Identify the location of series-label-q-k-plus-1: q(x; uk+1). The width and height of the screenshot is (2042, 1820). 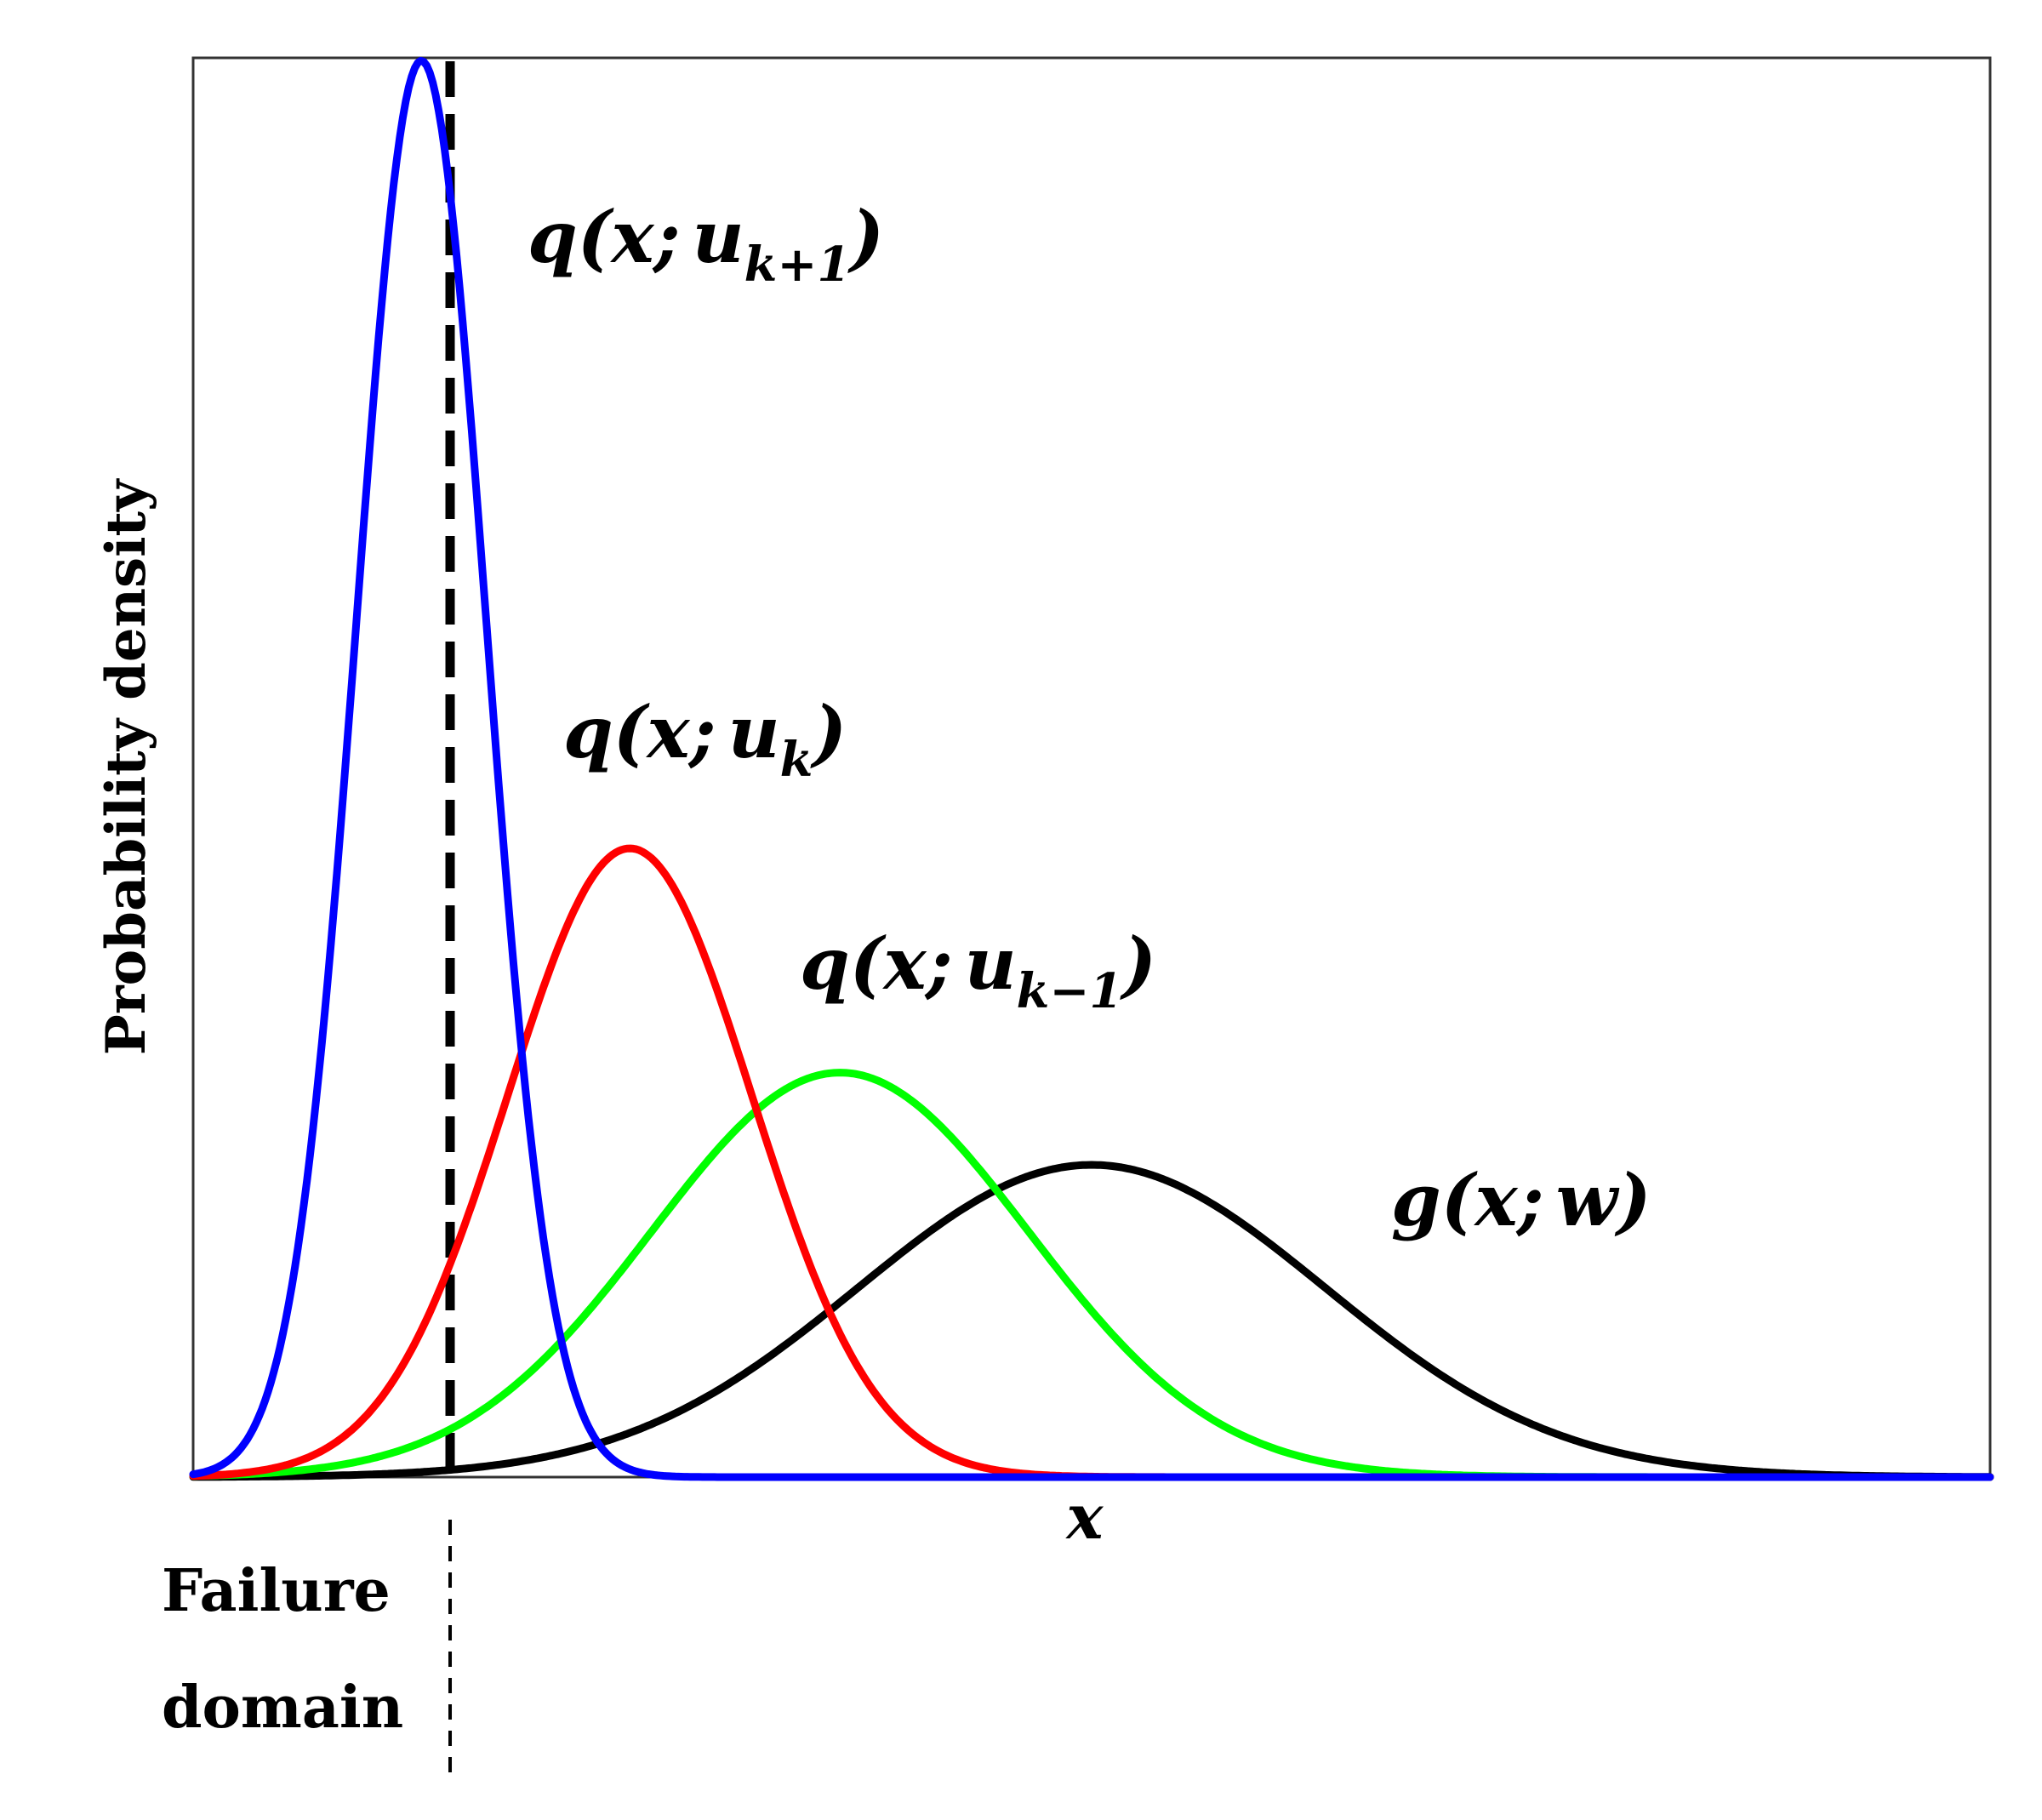
(706, 244).